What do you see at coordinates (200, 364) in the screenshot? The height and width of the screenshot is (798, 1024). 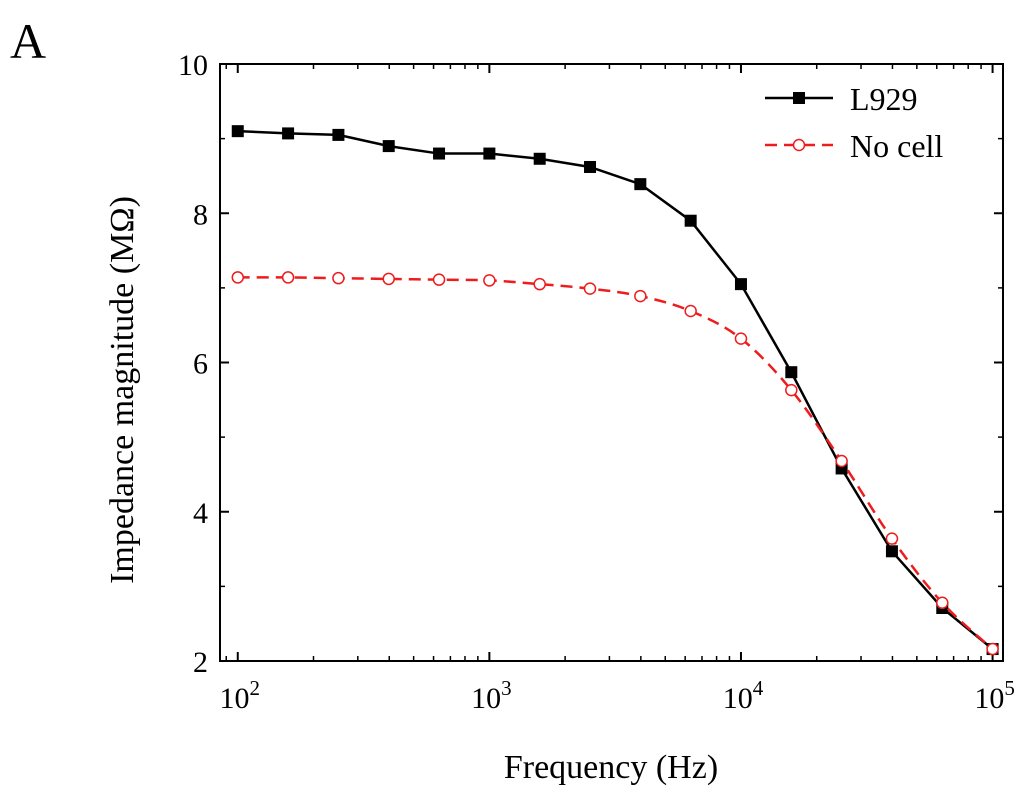 I see `y-tick-label: 6` at bounding box center [200, 364].